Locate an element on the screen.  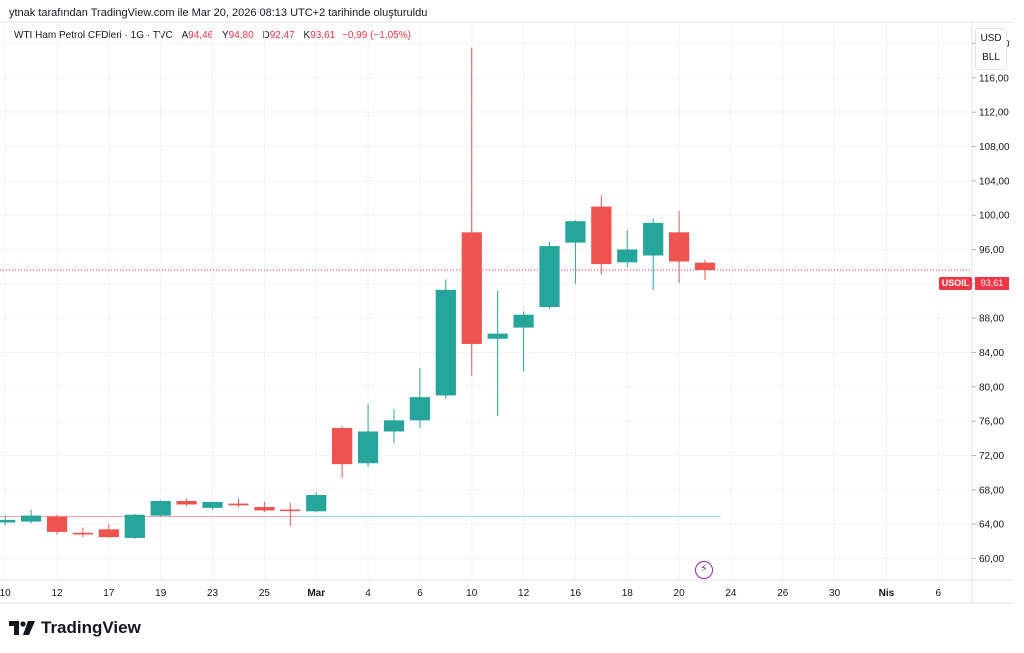
tradingview-logo: TradingView is located at coordinates (75, 628).